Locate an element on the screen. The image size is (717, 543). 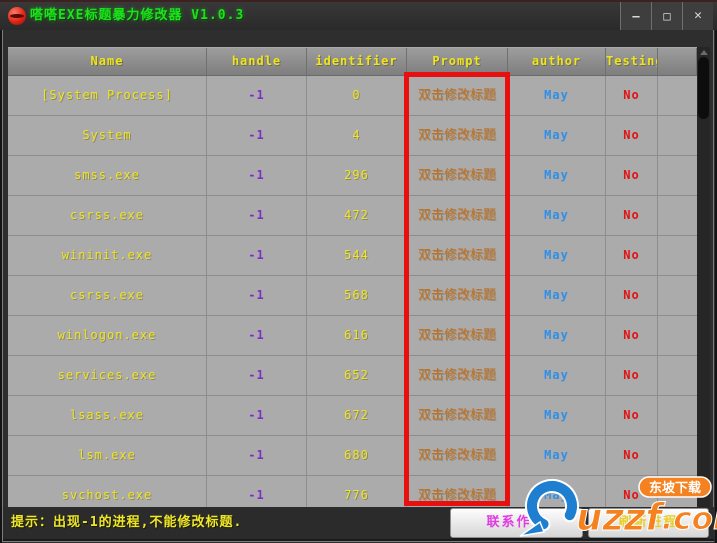
table-row: lsass.exe -1 672 双击修改标题 May No is located at coordinates (352, 416).